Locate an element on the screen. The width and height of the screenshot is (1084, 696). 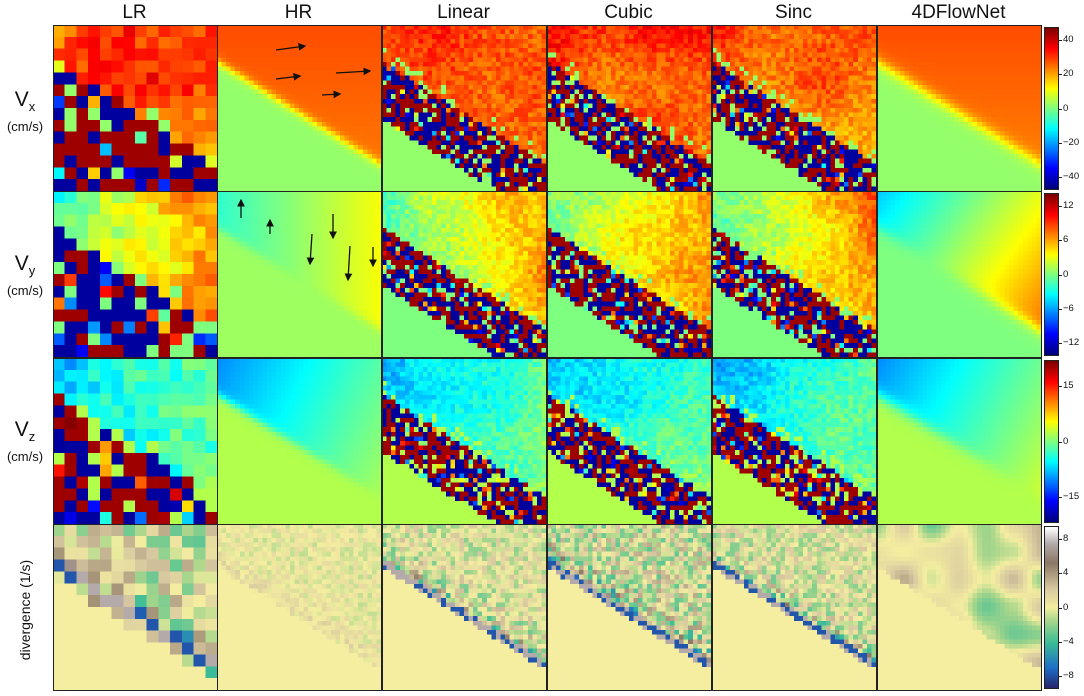
colorbar-tick-label: −8 is located at coordinates (1068, 675).